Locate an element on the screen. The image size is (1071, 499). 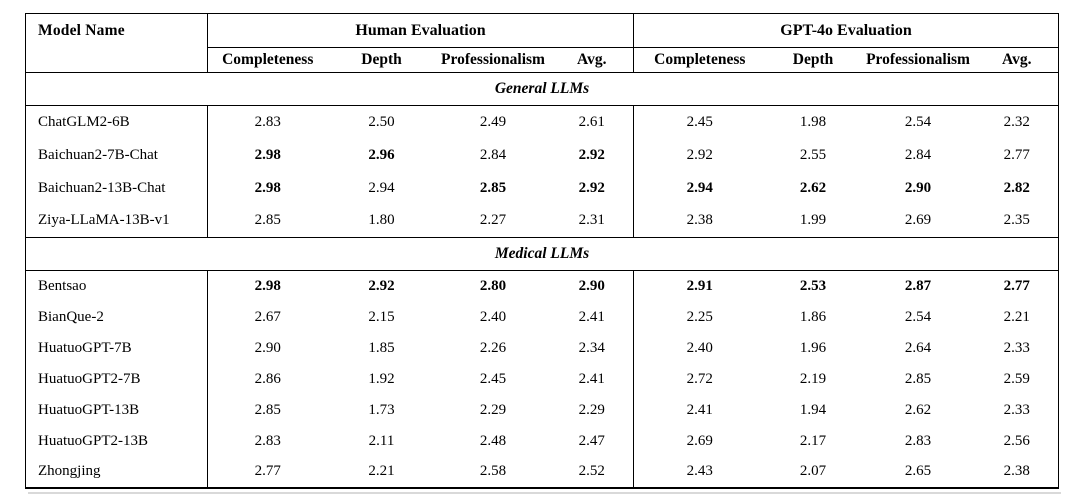
model-name-cell: Baichuan2-13B-Chat is located at coordinates (116, 188).